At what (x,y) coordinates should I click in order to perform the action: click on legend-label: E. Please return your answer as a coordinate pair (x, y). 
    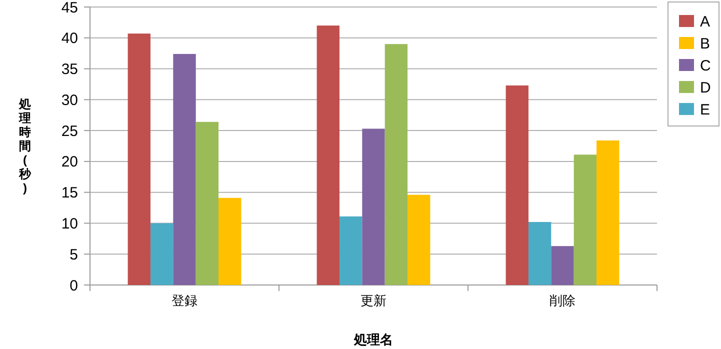
    Looking at the image, I should click on (705, 109).